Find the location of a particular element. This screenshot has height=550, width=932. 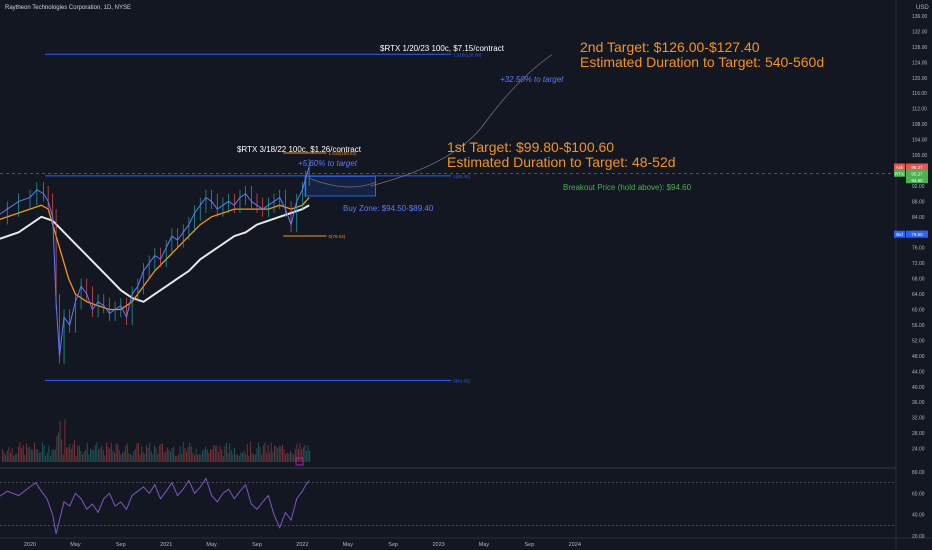

bid-badge-label-bg is located at coordinates (899, 234).